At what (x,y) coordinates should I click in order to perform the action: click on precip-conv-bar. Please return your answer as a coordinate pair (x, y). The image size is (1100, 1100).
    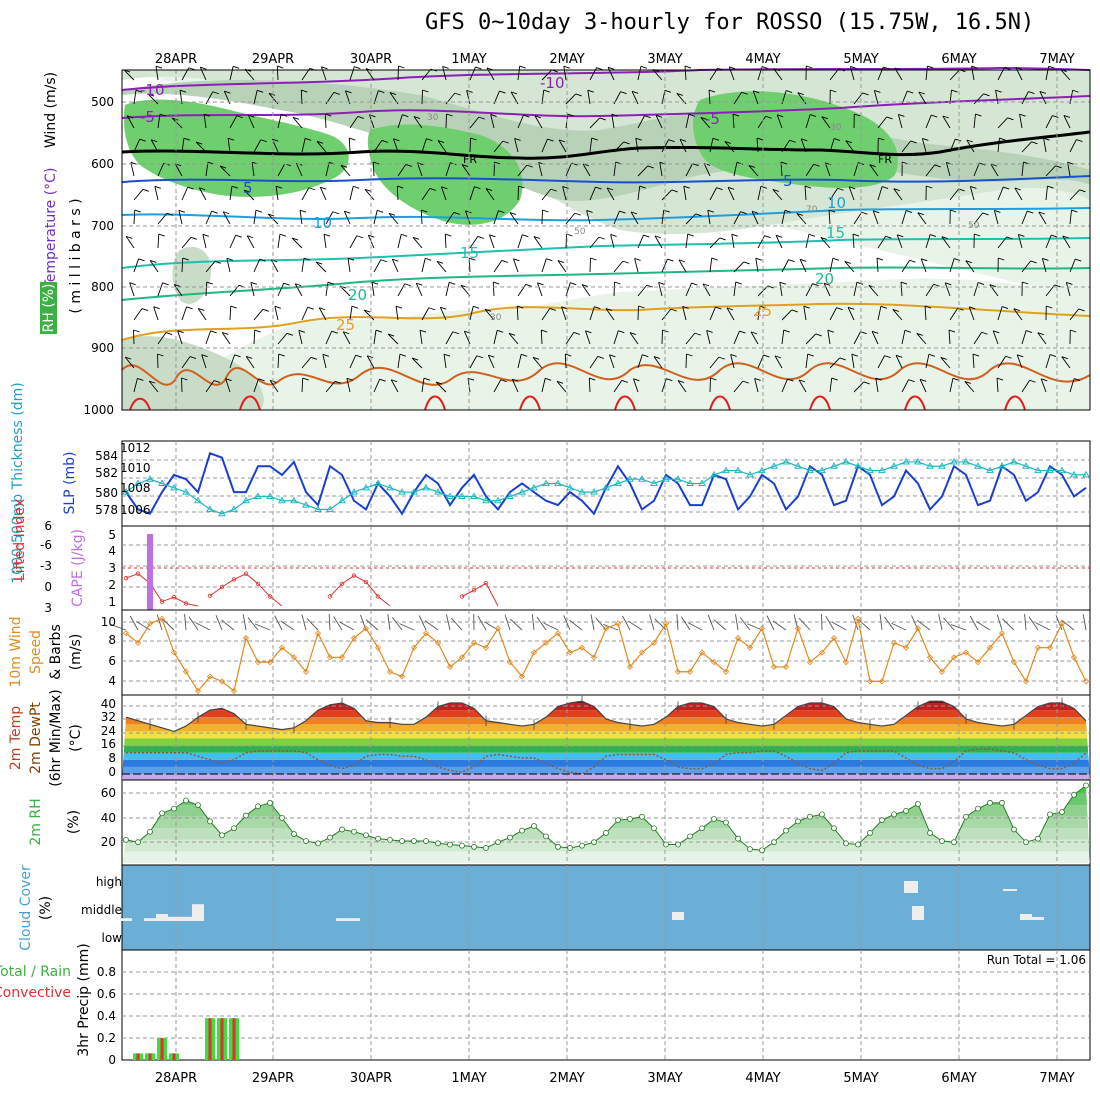
    Looking at the image, I should click on (210, 1039).